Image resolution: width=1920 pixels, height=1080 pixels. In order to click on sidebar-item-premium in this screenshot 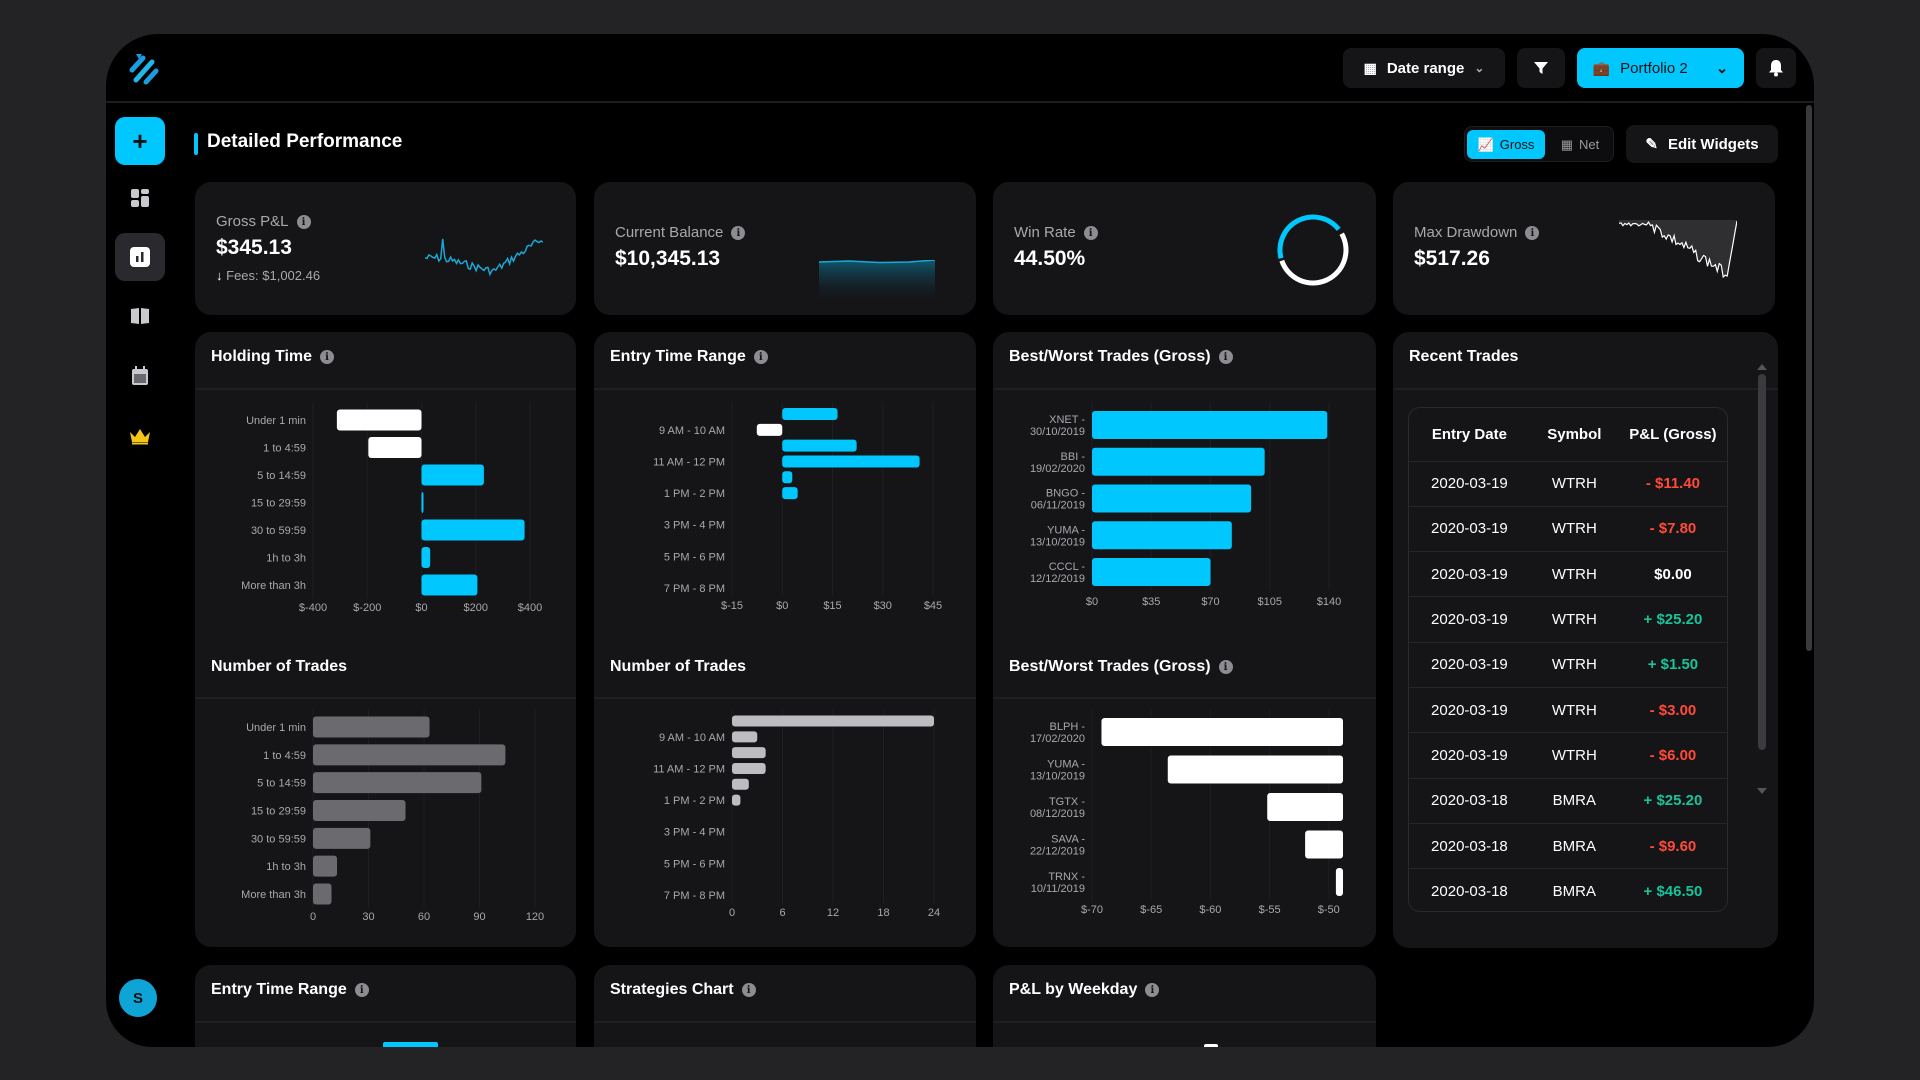, I will do `click(140, 436)`.